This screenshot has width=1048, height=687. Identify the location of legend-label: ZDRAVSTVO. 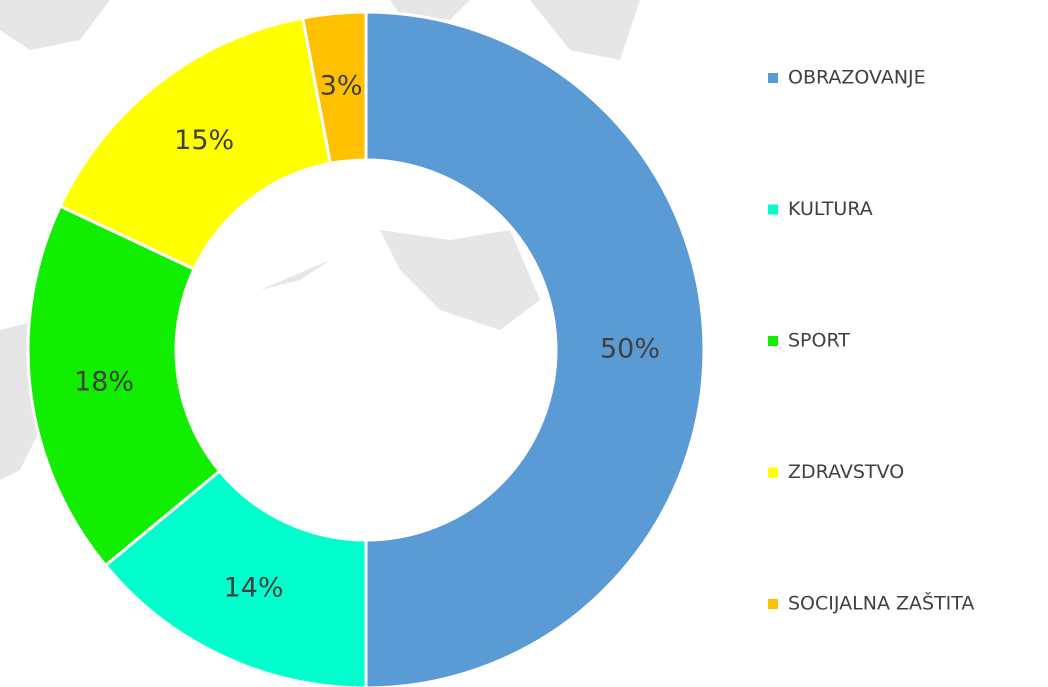
(846, 472).